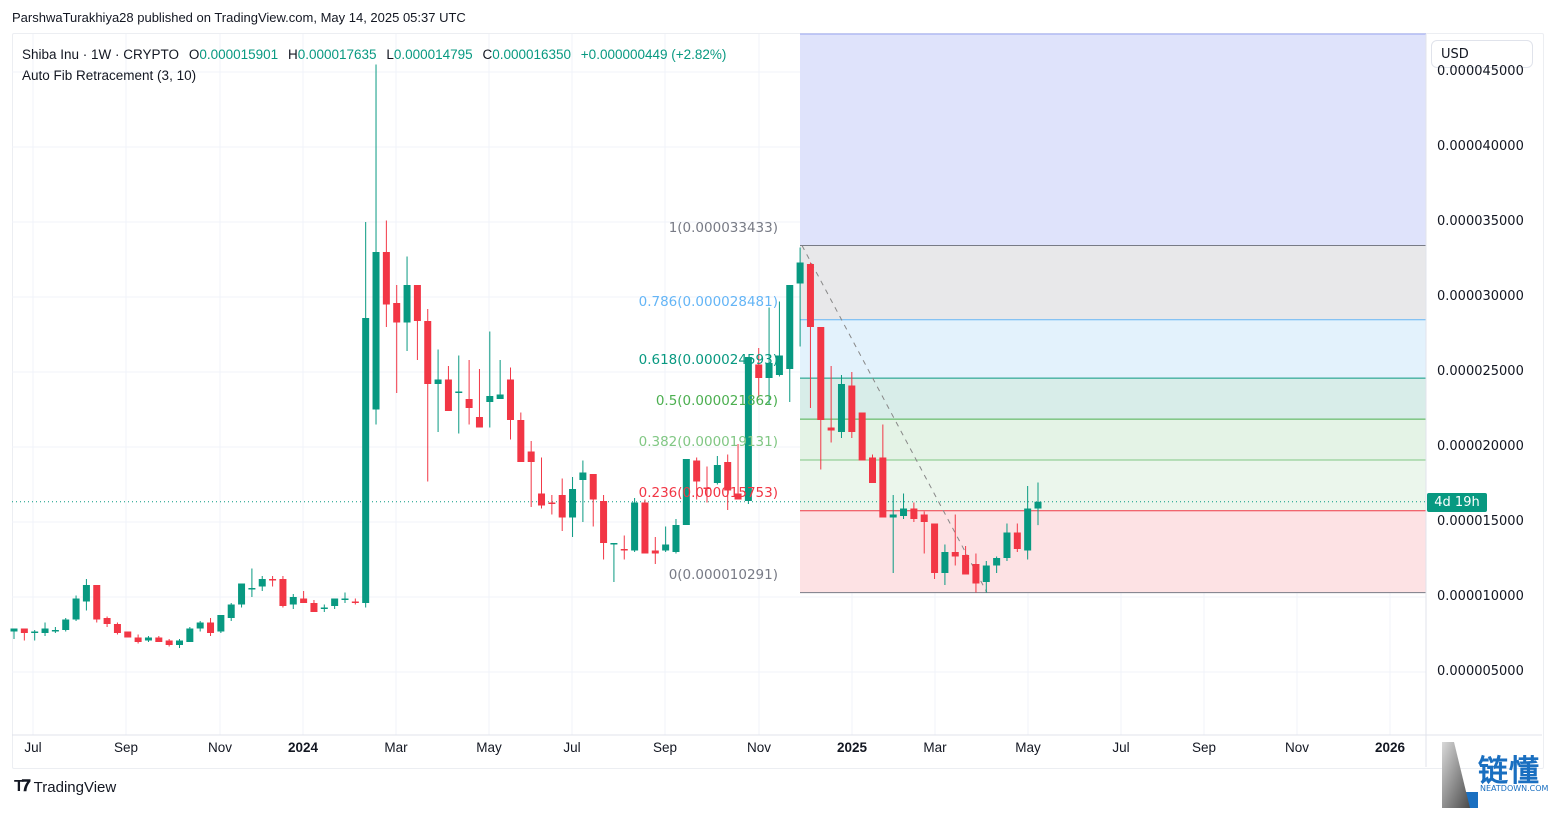 This screenshot has height=814, width=1554. What do you see at coordinates (1480, 71) in the screenshot?
I see `price-axis-label: 0.000045000` at bounding box center [1480, 71].